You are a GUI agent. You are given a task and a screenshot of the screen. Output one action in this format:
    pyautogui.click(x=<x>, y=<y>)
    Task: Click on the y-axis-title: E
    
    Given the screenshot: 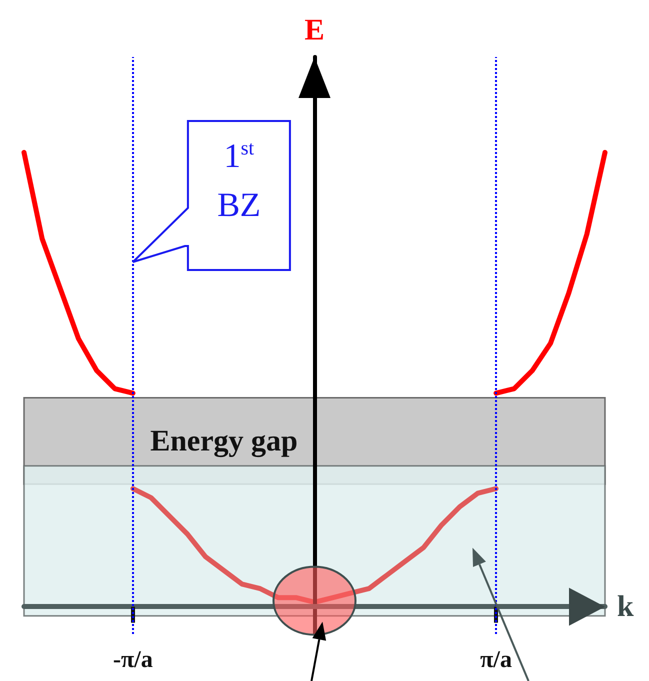 What is the action you would take?
    pyautogui.click(x=314, y=30)
    